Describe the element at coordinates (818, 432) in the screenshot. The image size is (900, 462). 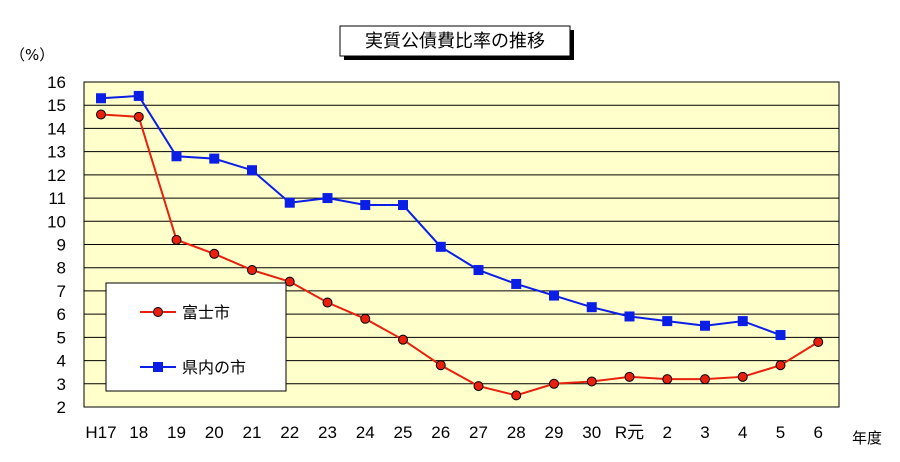
I see `x-tick-label: 6` at that location.